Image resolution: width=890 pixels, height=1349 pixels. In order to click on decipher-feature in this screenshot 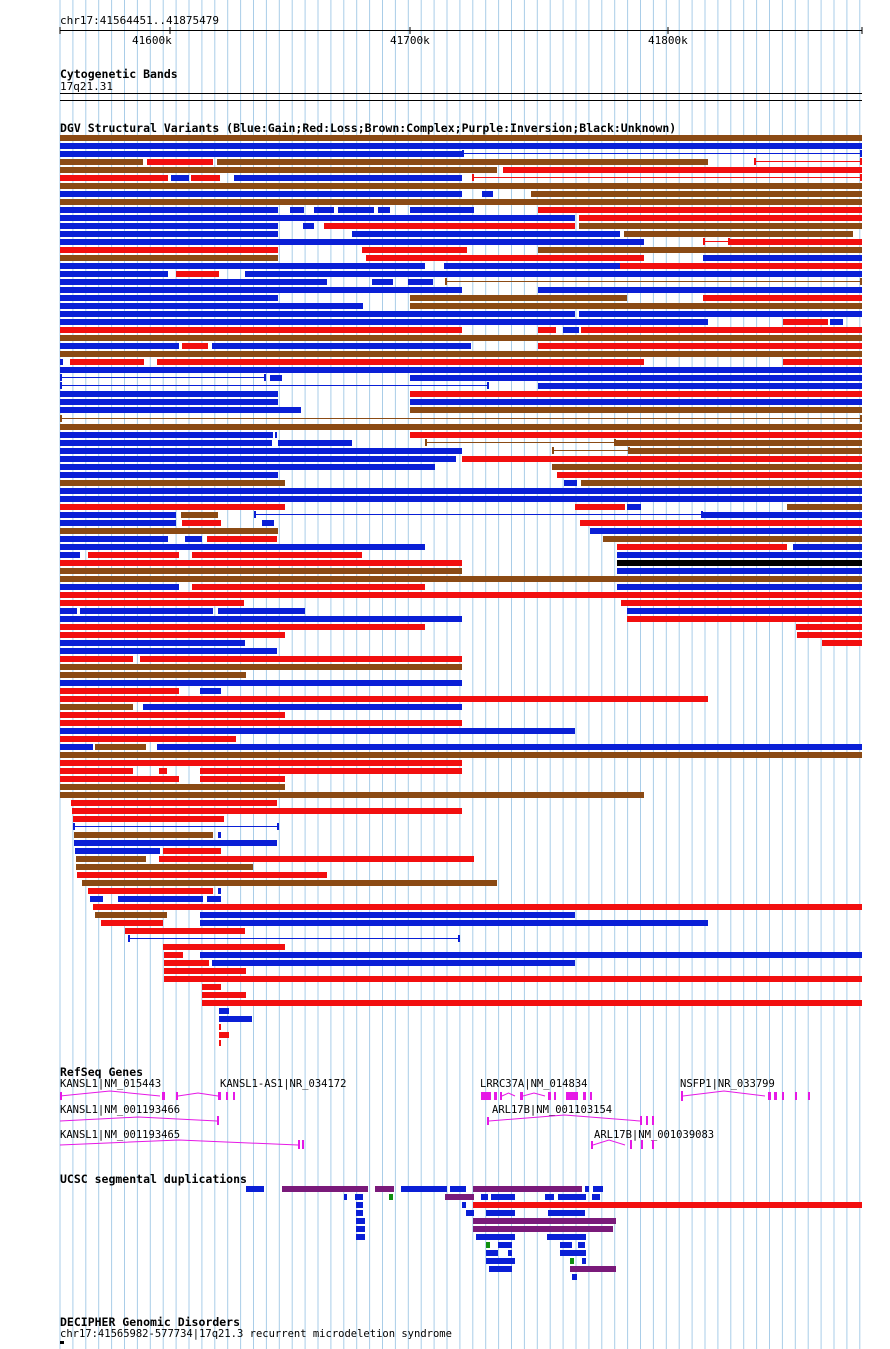, I will do `click(62, 1342)`.